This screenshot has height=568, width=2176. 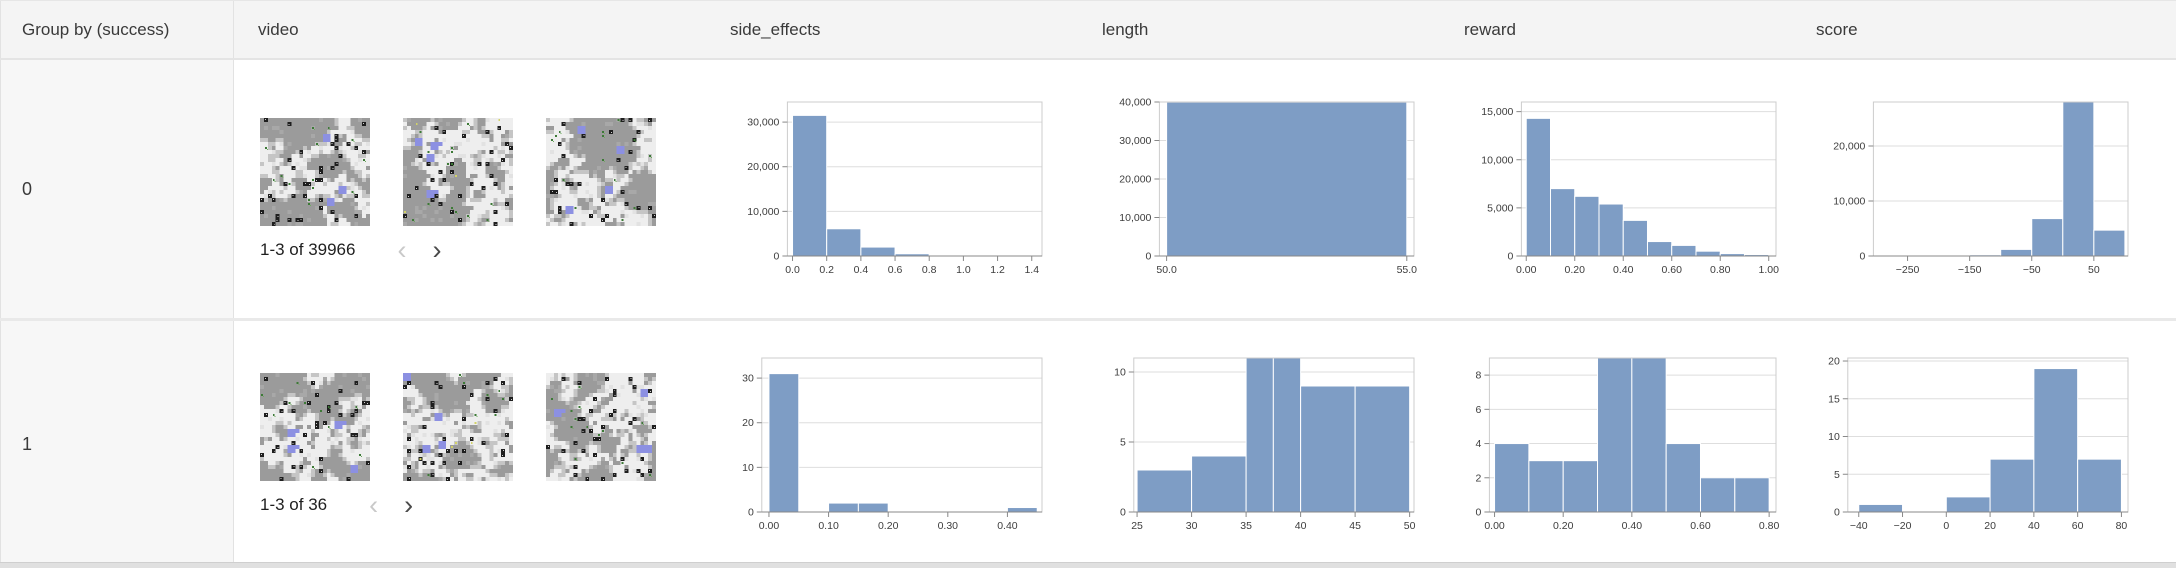 I want to click on svg-text: 8, so click(x=1479, y=375).